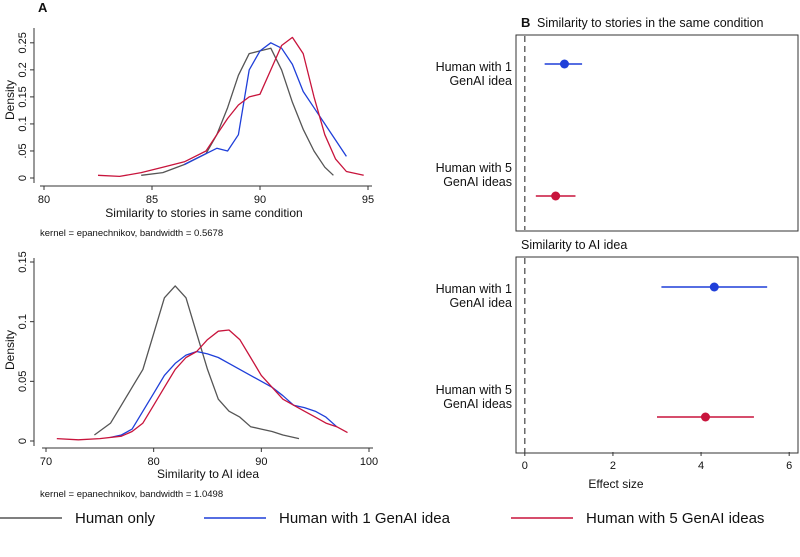 The image size is (800, 557). Describe the element at coordinates (10, 350) in the screenshot. I see `y-axis-title-bottom: Density` at that location.